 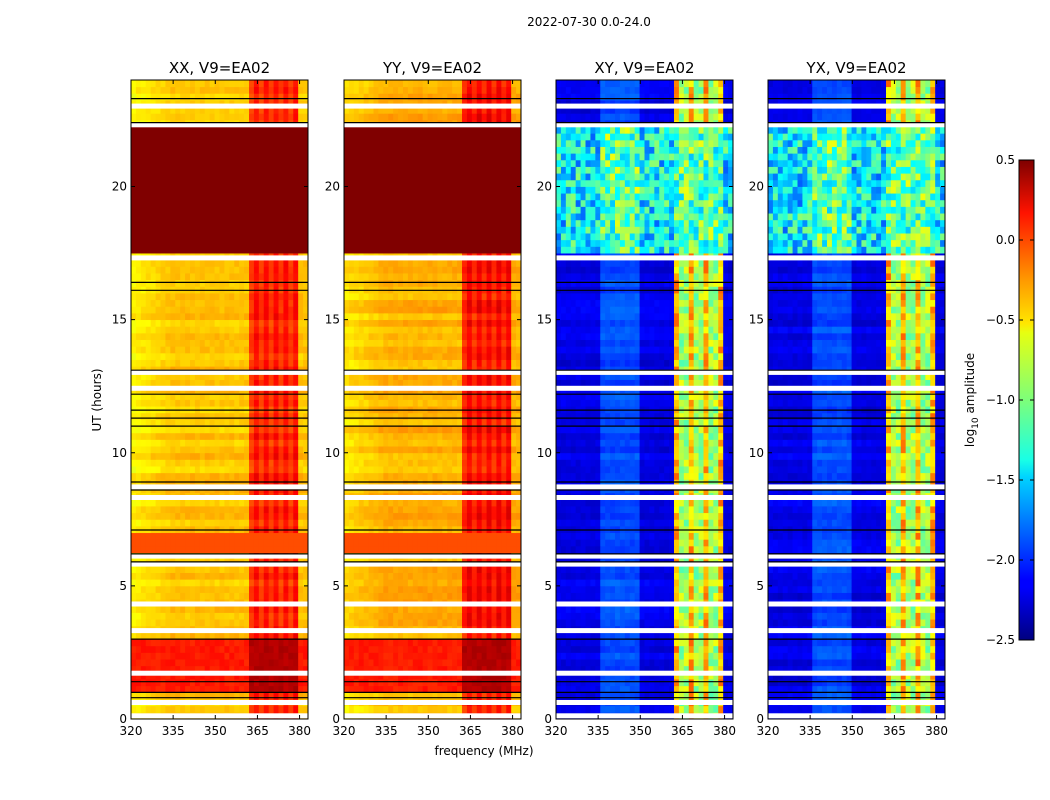 I want to click on x-tick-label: 365, so click(x=257, y=731).